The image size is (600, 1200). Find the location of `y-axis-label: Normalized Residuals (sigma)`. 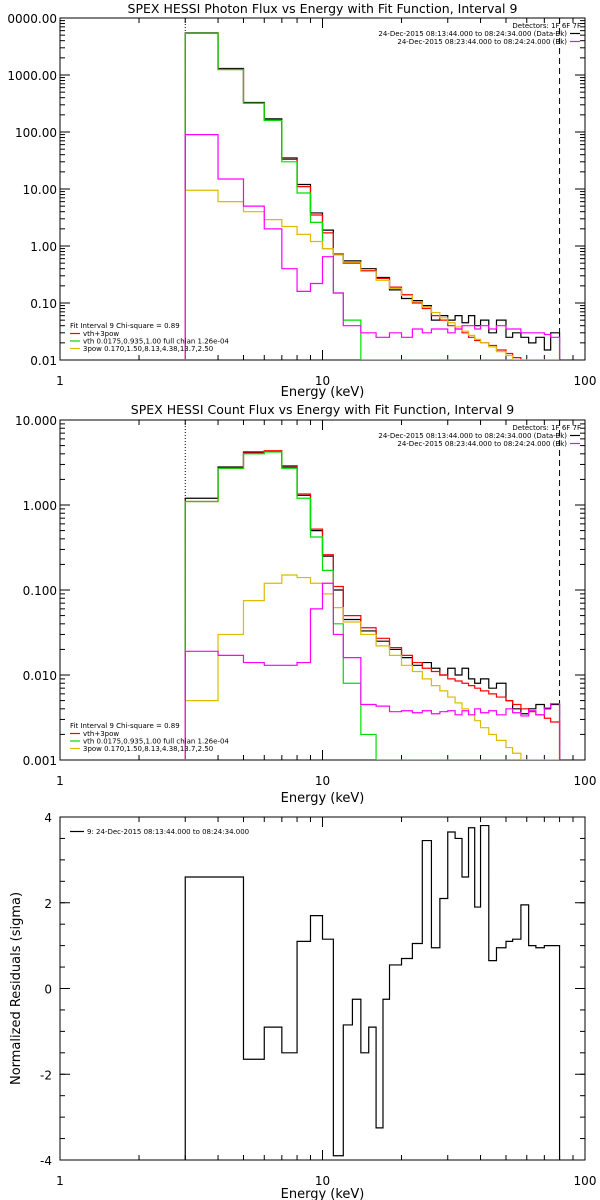

y-axis-label: Normalized Residuals (sigma) is located at coordinates (16, 988).